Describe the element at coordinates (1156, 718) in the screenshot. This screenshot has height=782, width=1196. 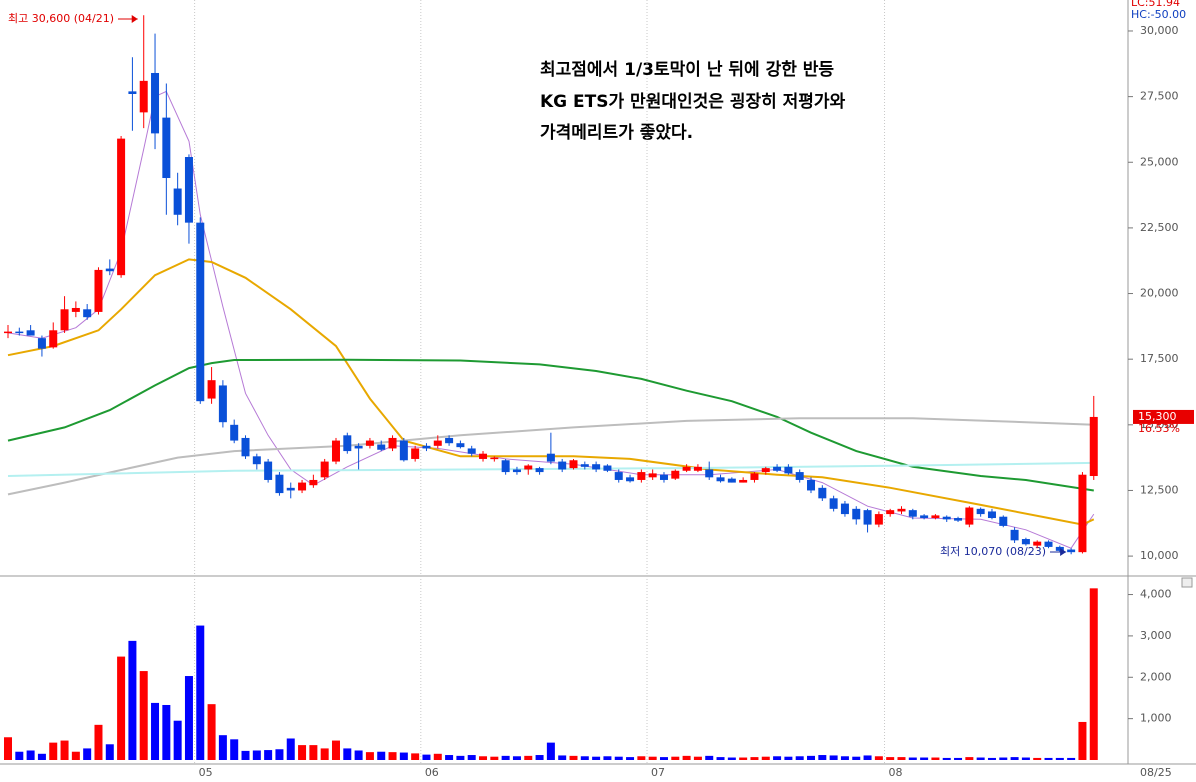
I see `y-tick-label: 1,000` at that location.